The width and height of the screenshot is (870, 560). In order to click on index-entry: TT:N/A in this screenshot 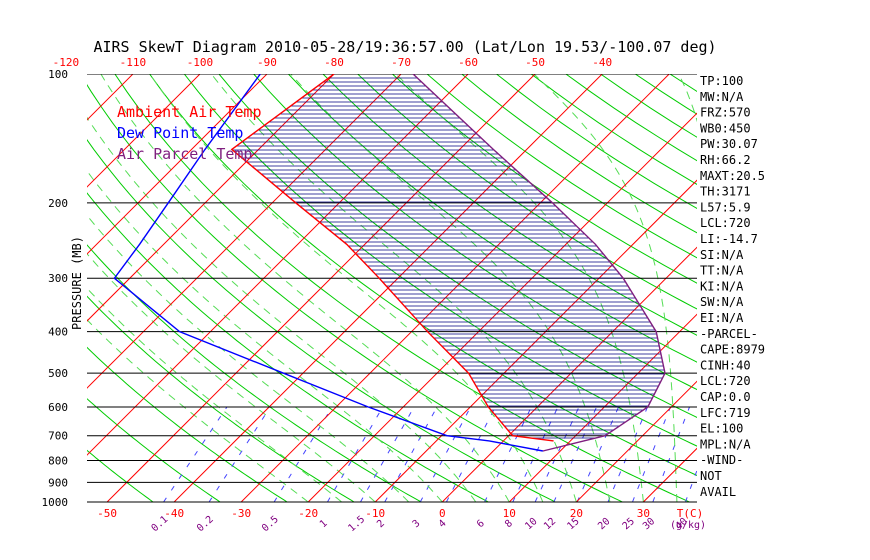, I will do `click(722, 271)`.